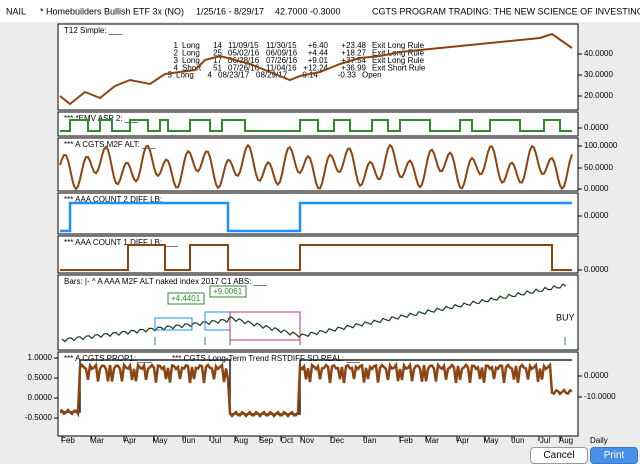 This screenshot has height=464, width=640. I want to click on prop-line, so click(316, 389).